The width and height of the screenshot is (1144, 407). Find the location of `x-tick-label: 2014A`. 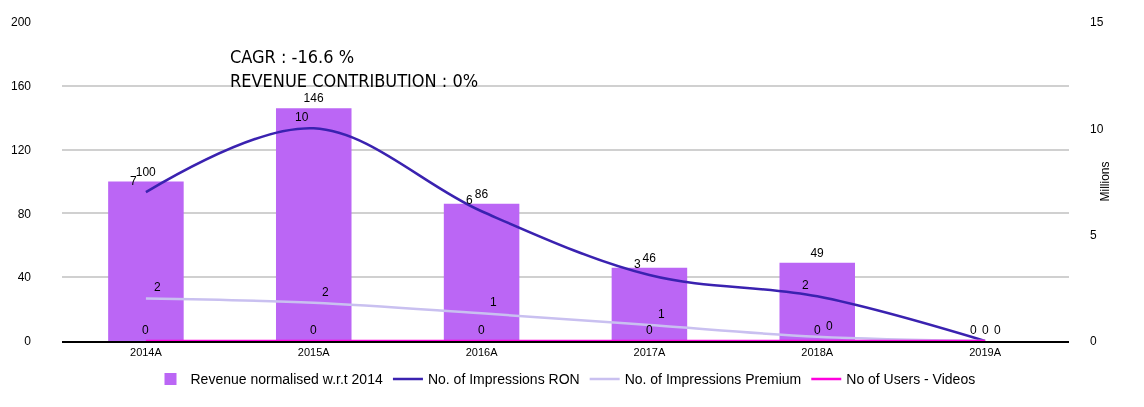

x-tick-label: 2014A is located at coordinates (146, 352).